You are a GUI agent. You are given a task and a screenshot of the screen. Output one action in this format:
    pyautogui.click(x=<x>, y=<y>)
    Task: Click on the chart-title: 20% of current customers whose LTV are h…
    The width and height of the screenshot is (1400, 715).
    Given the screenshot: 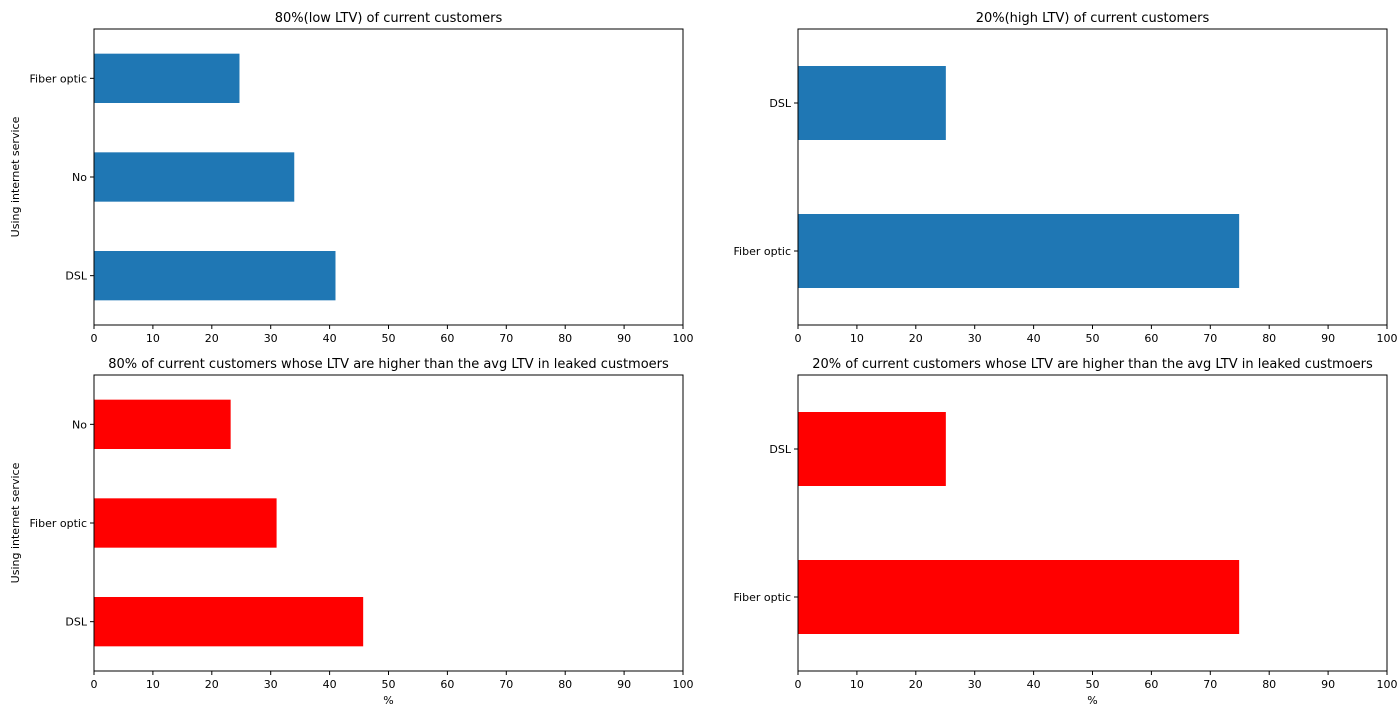 What is the action you would take?
    pyautogui.click(x=1092, y=364)
    